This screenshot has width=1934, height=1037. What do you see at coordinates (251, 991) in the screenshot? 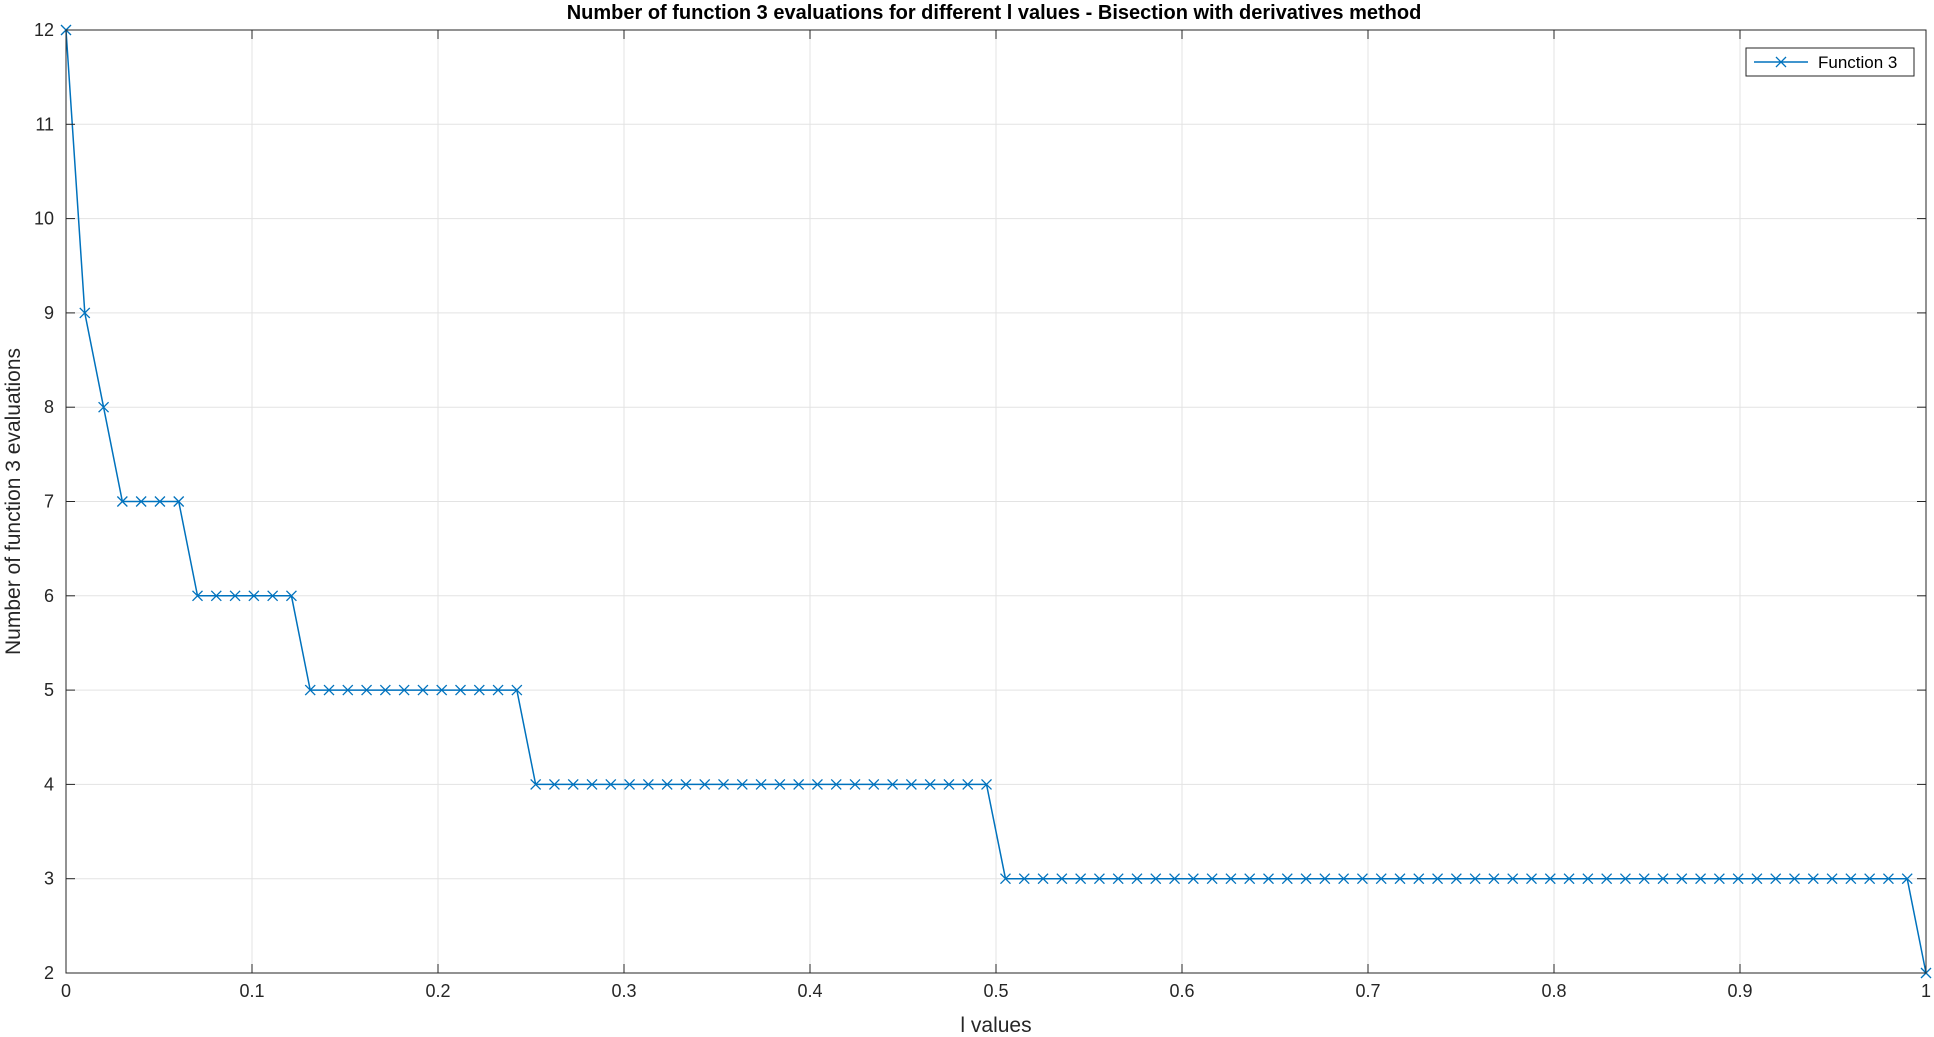
I see `x-tick-label: 0.1` at bounding box center [251, 991].